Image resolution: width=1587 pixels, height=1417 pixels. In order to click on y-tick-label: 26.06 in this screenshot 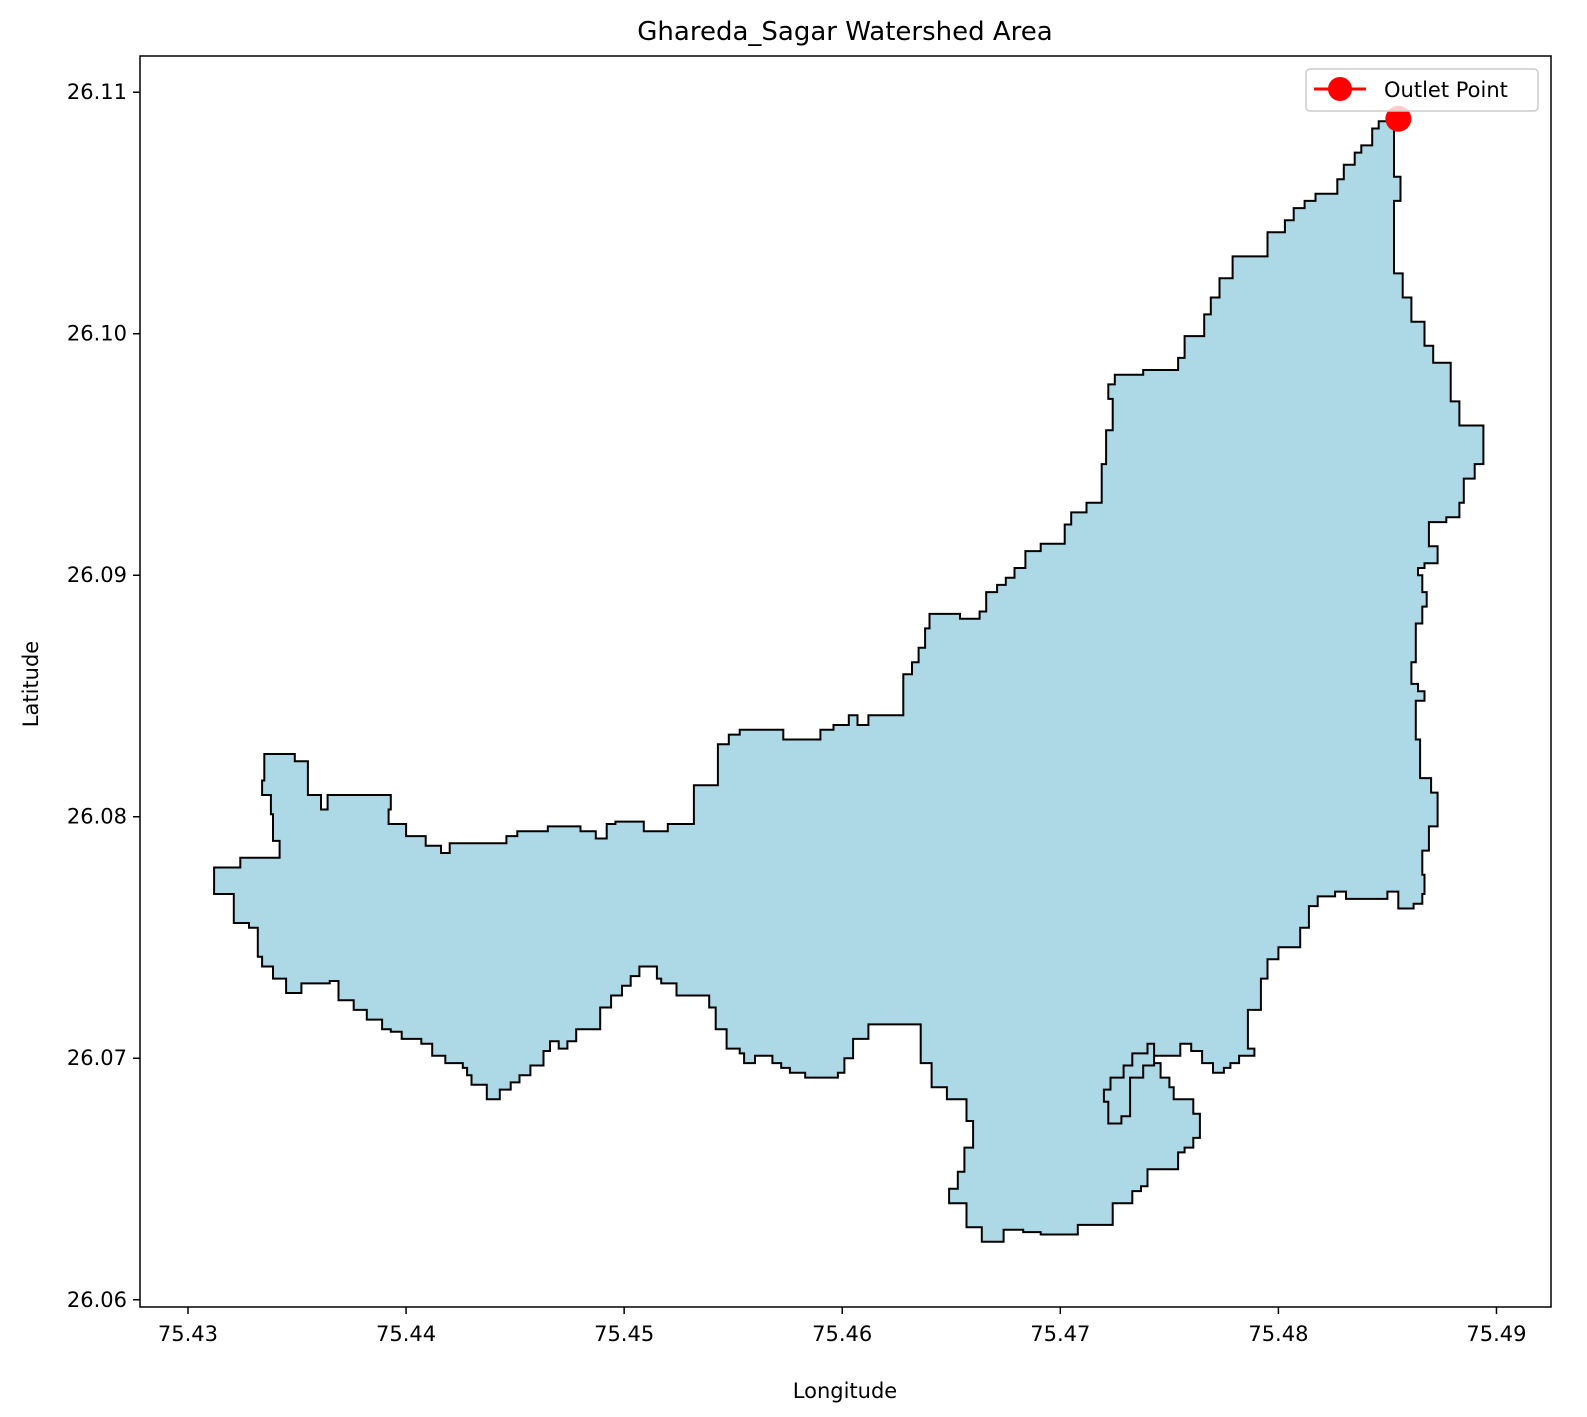, I will do `click(97, 1300)`.